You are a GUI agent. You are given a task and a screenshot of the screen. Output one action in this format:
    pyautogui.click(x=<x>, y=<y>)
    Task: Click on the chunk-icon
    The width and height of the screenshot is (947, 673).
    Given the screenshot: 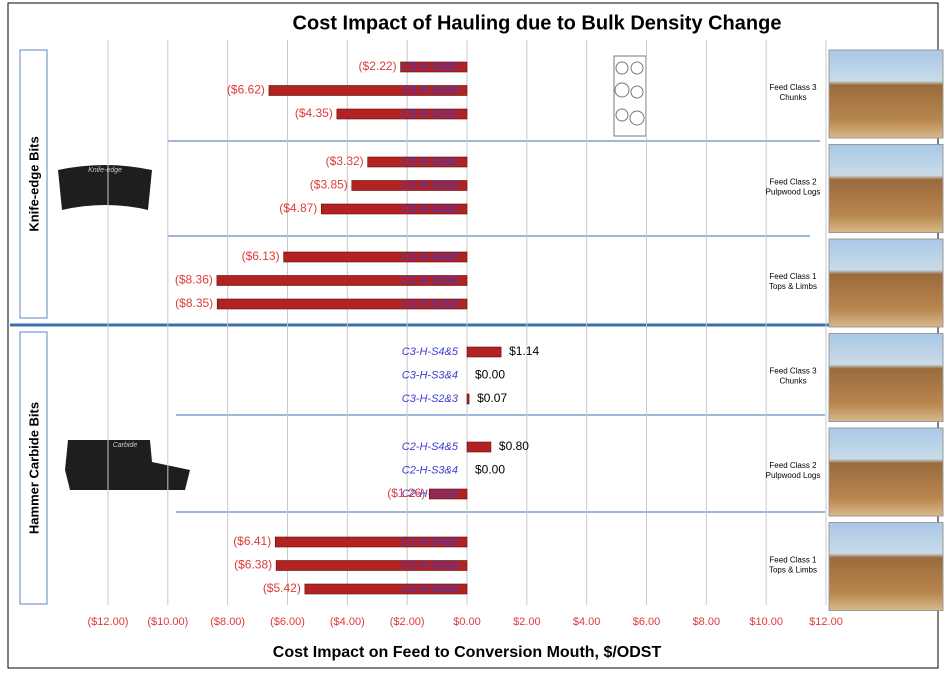 What is the action you would take?
    pyautogui.click(x=630, y=96)
    